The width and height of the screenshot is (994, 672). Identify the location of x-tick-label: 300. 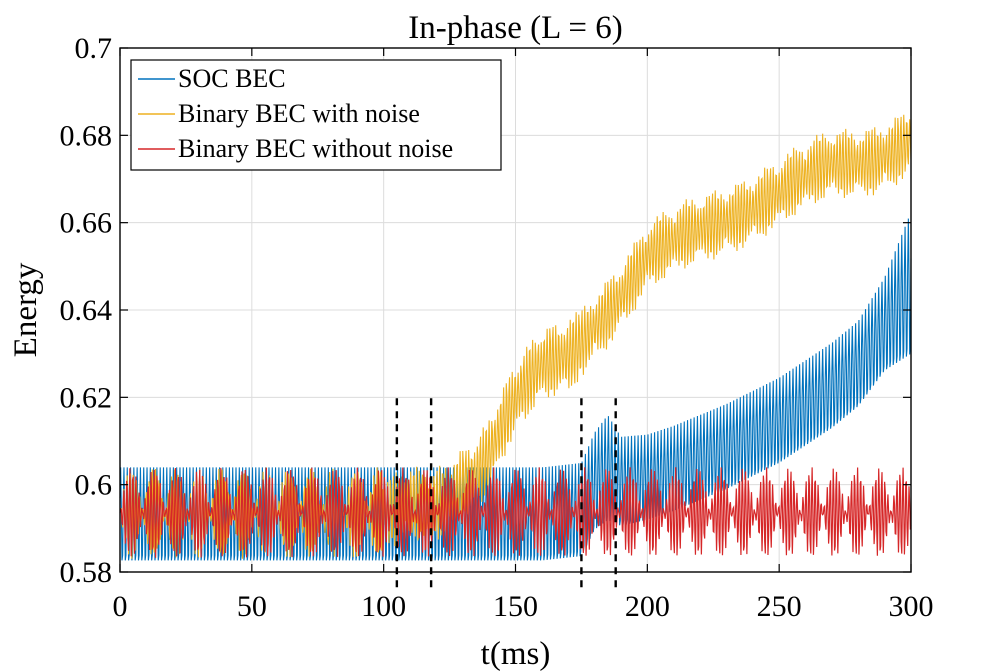
(911, 606).